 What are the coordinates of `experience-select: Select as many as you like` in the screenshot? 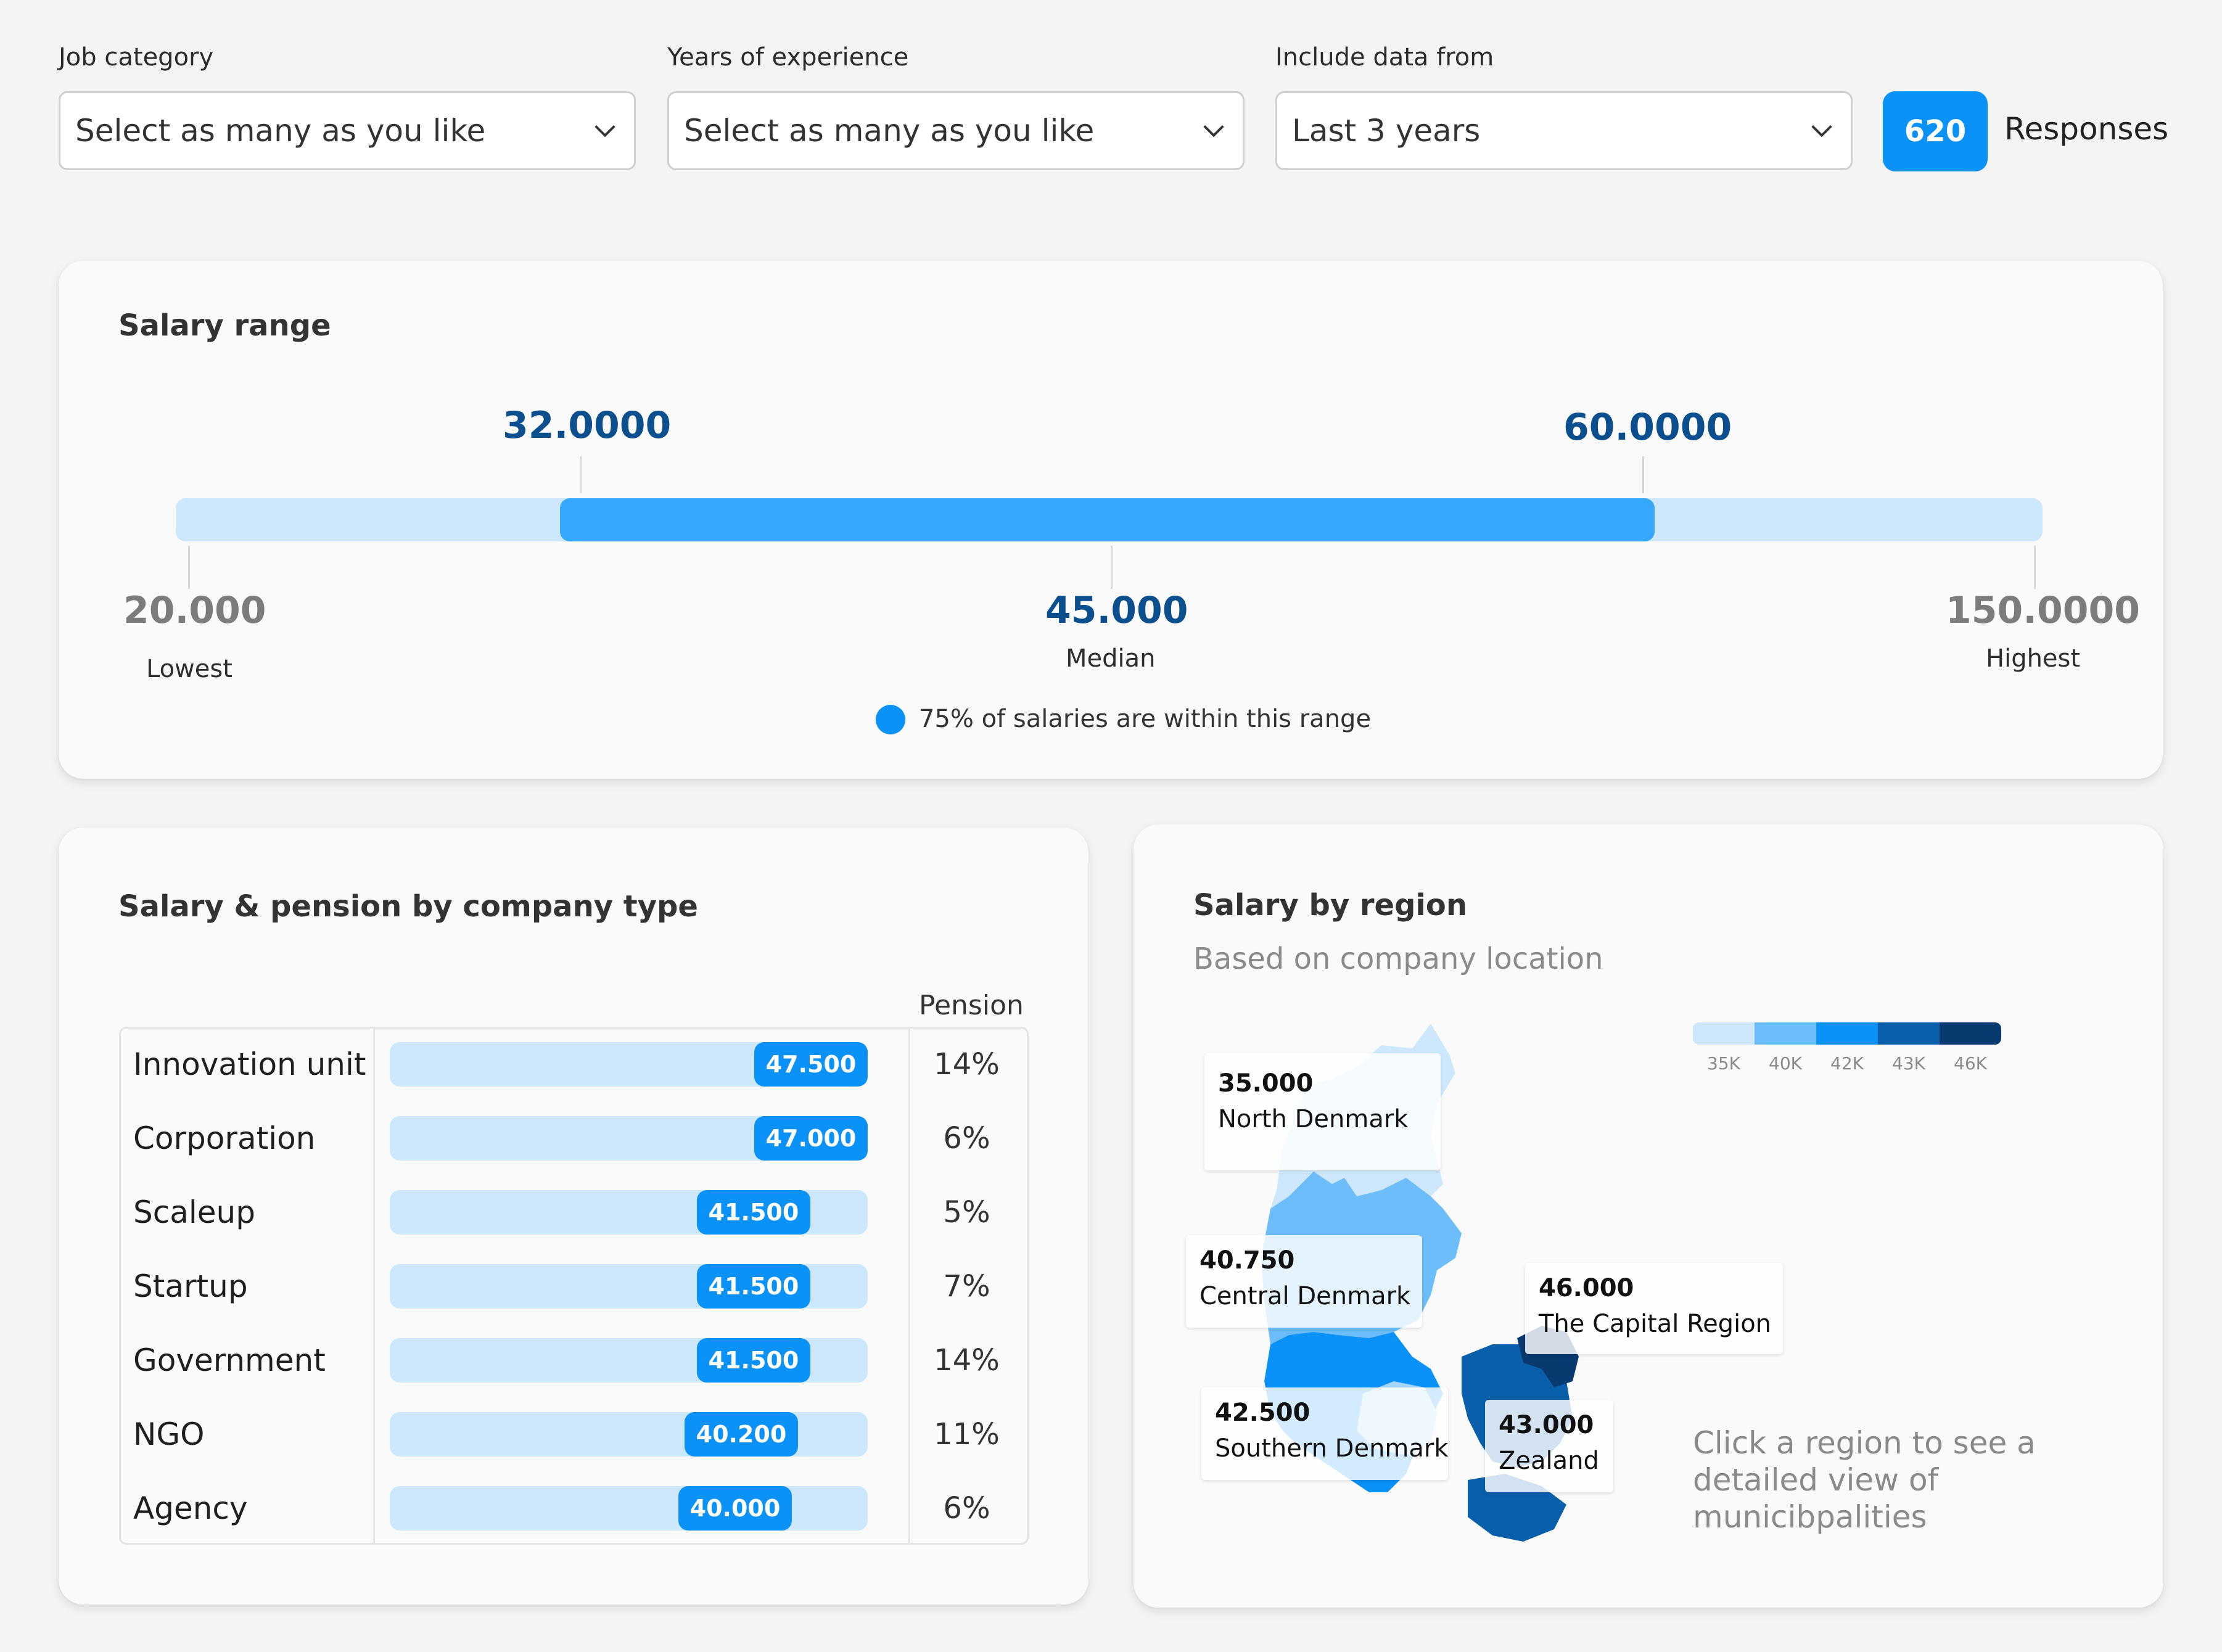 It's located at (956, 130).